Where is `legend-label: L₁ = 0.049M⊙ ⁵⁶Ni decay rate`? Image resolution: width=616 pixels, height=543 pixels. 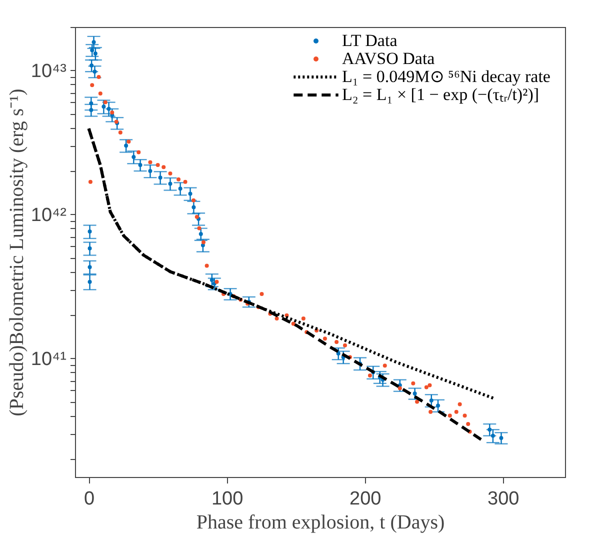
legend-label: L₁ = 0.049M⊙ ⁵⁶Ni decay rate is located at coordinates (446, 76).